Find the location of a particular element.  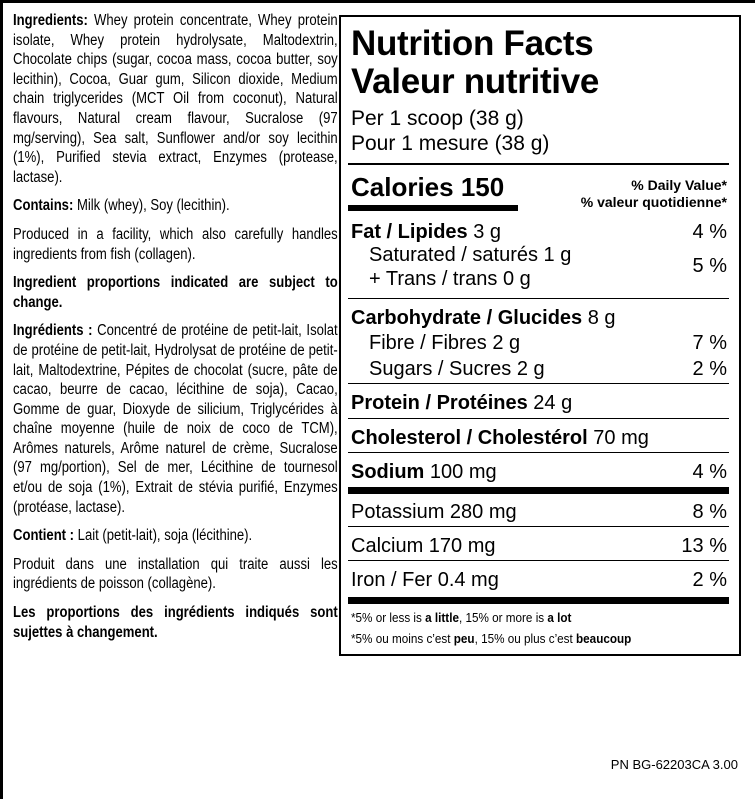

carb-amount: 8 g is located at coordinates (599, 318).